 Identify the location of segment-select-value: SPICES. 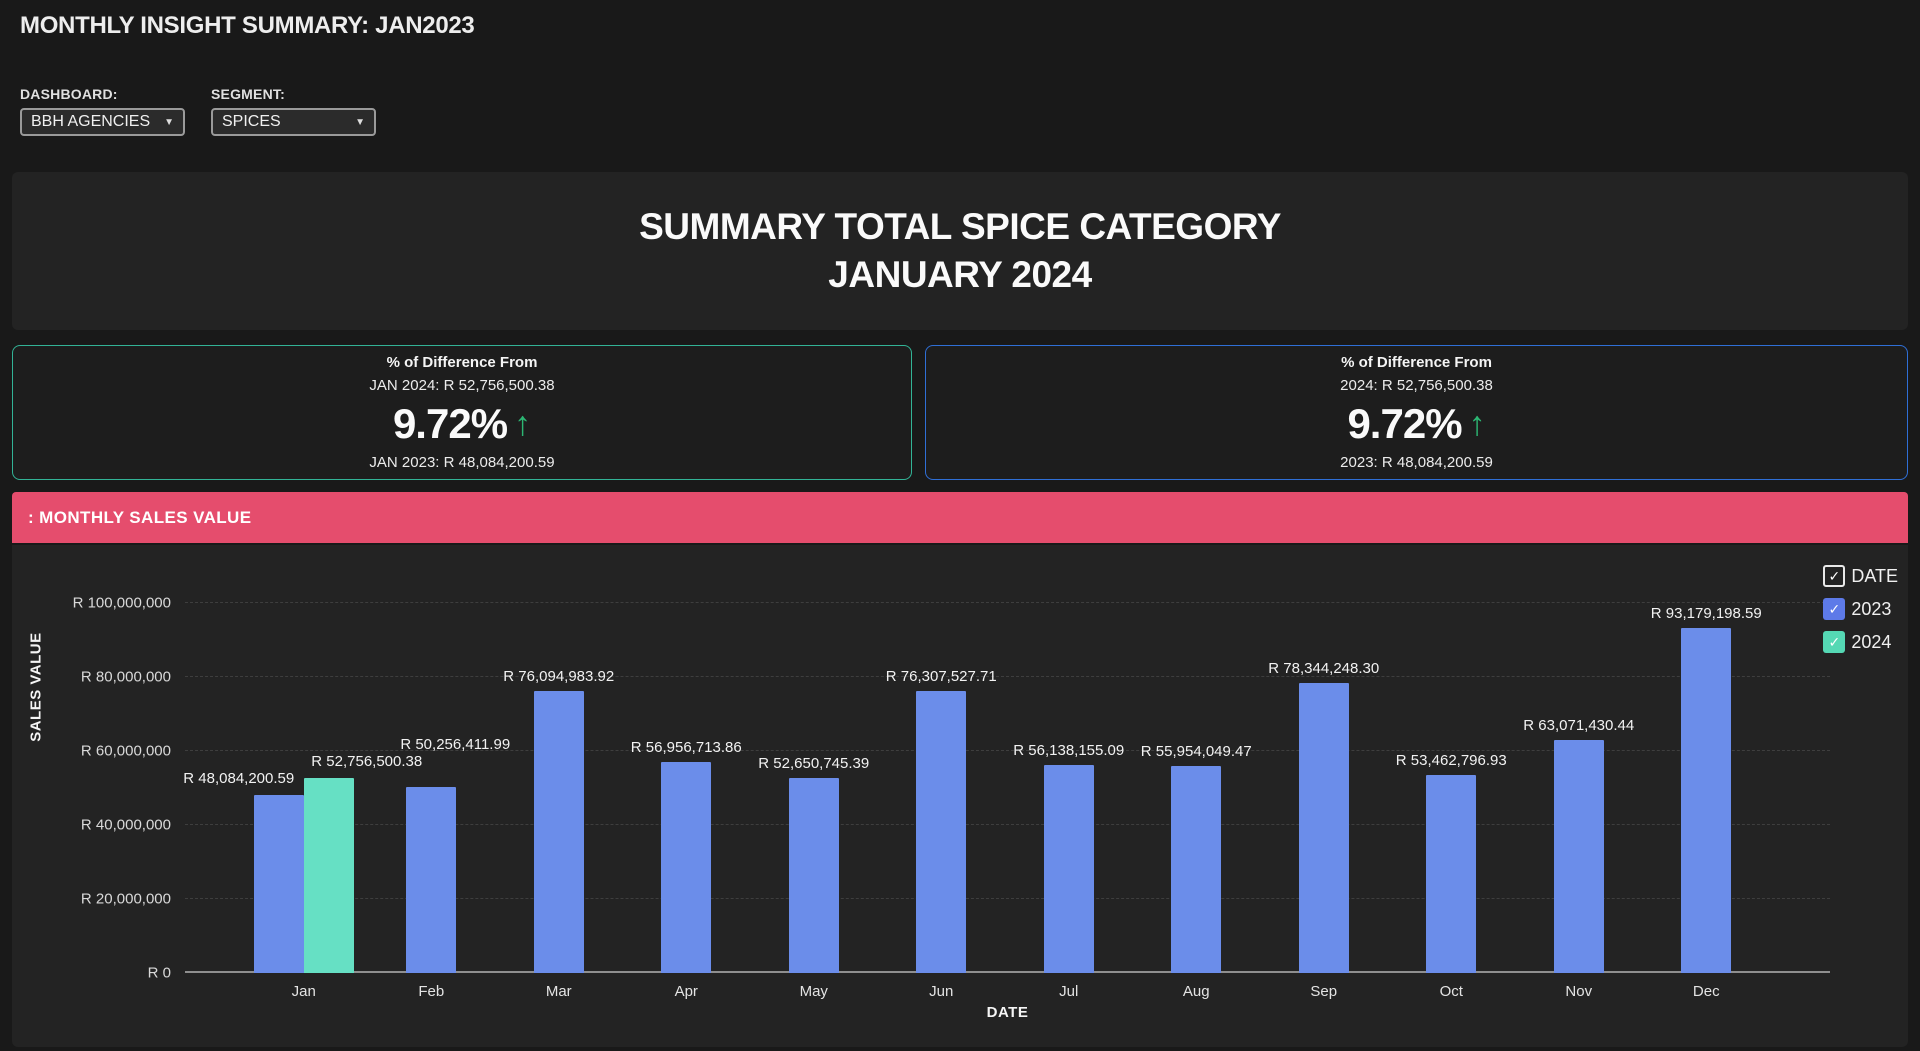
(251, 121).